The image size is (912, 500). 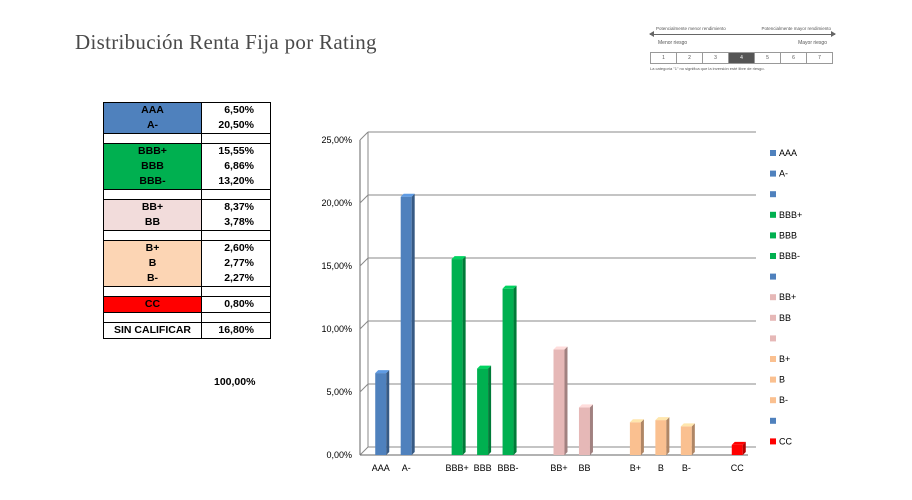 I want to click on x-tick-label: CC, so click(x=737, y=468).